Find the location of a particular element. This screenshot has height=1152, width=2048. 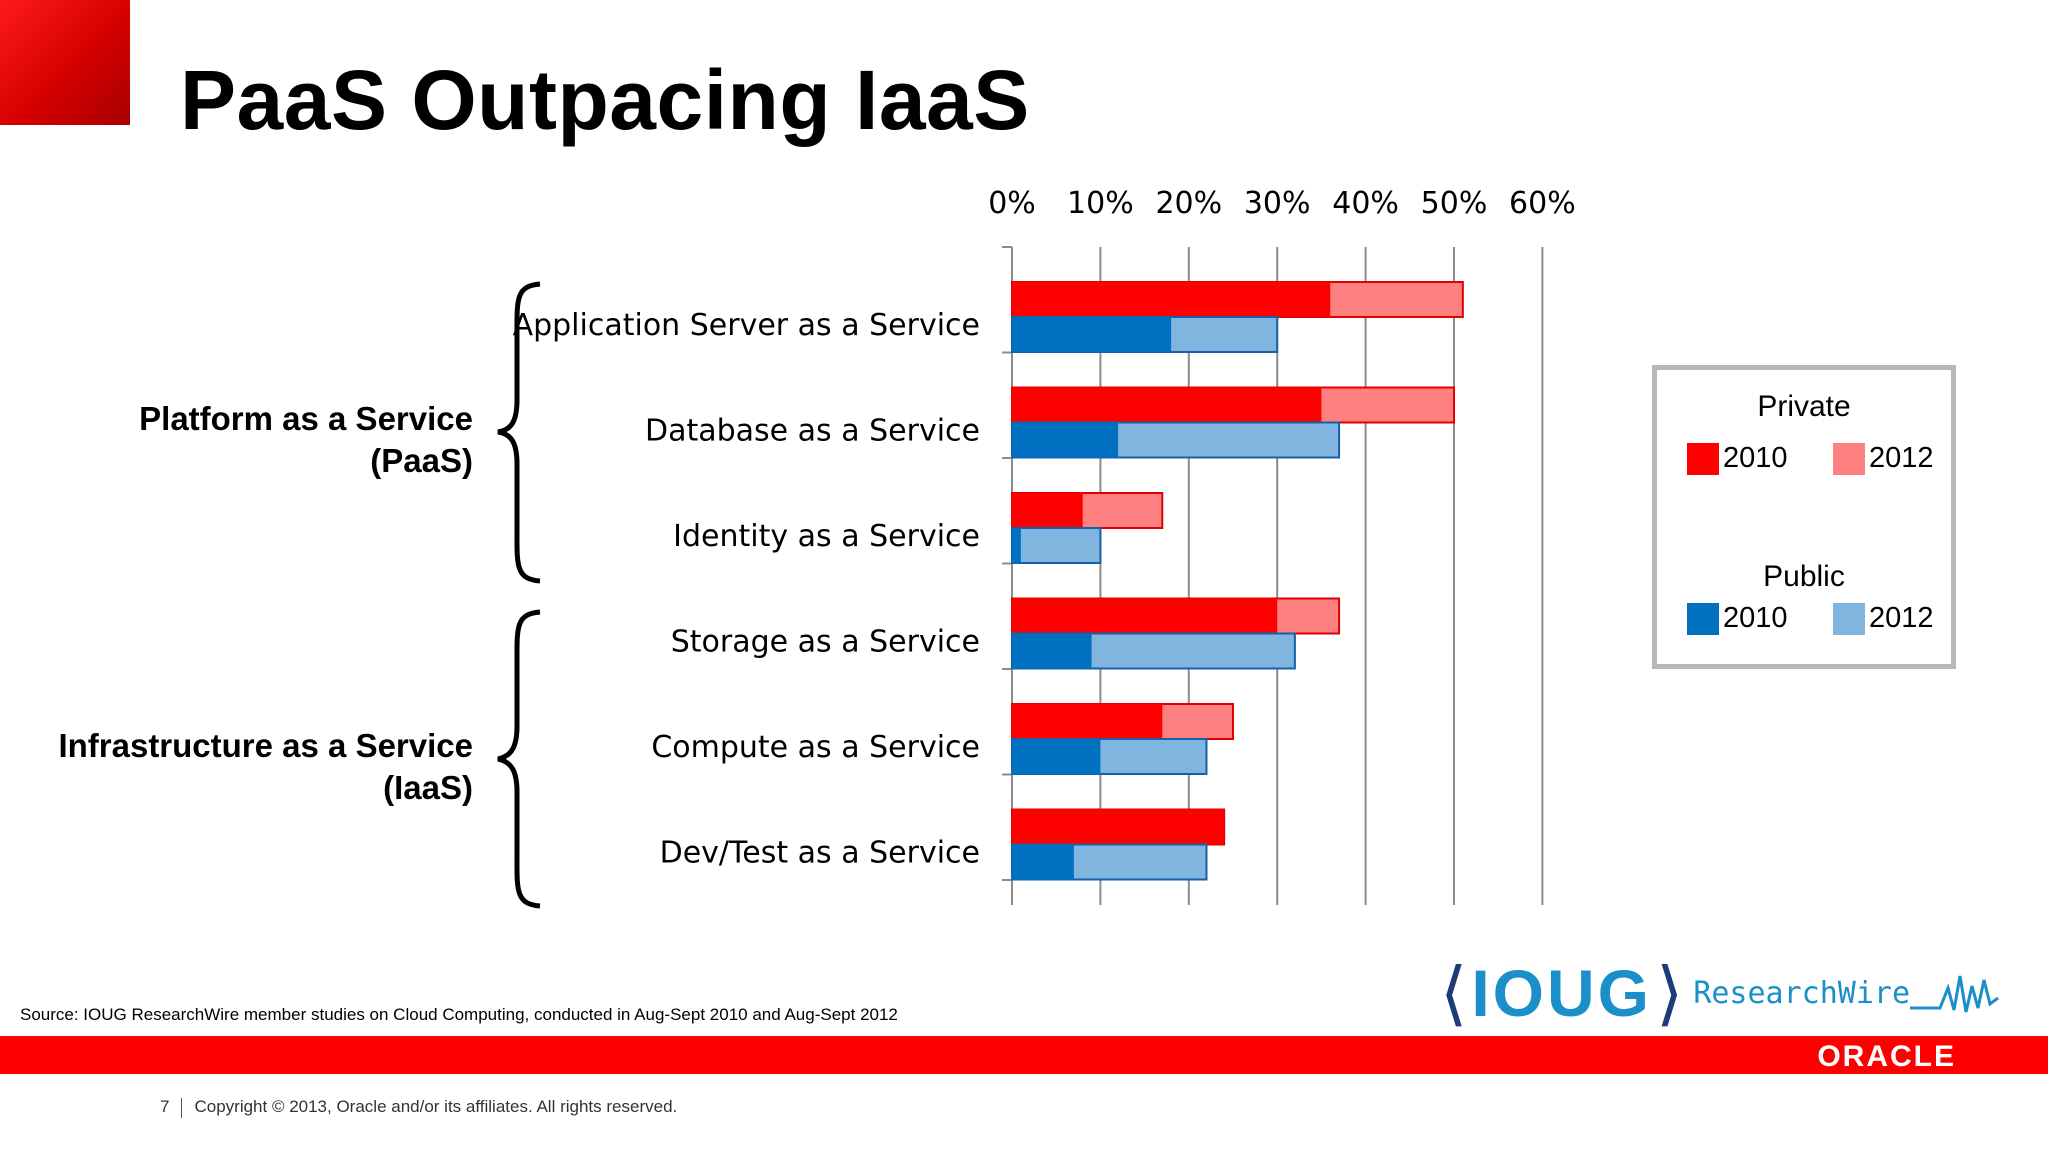

slide-title: PaaS Outpacing IaaS is located at coordinates (605, 100).